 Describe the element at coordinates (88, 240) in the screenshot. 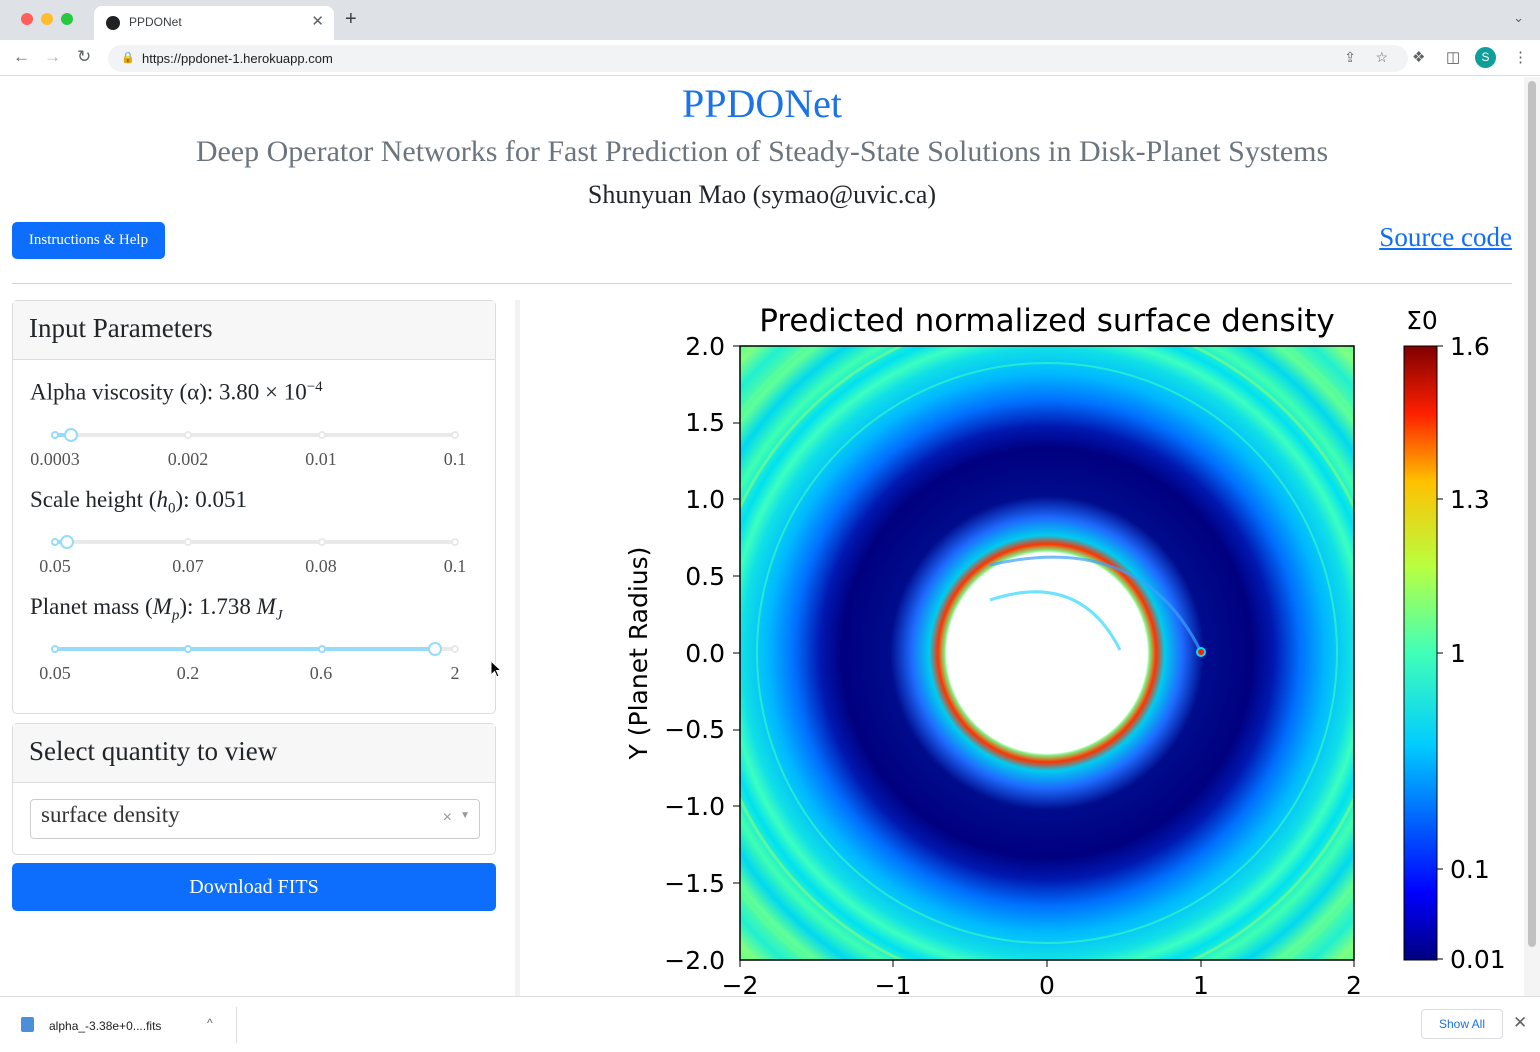

I see `instructions-help-button: Instructions & Help` at that location.